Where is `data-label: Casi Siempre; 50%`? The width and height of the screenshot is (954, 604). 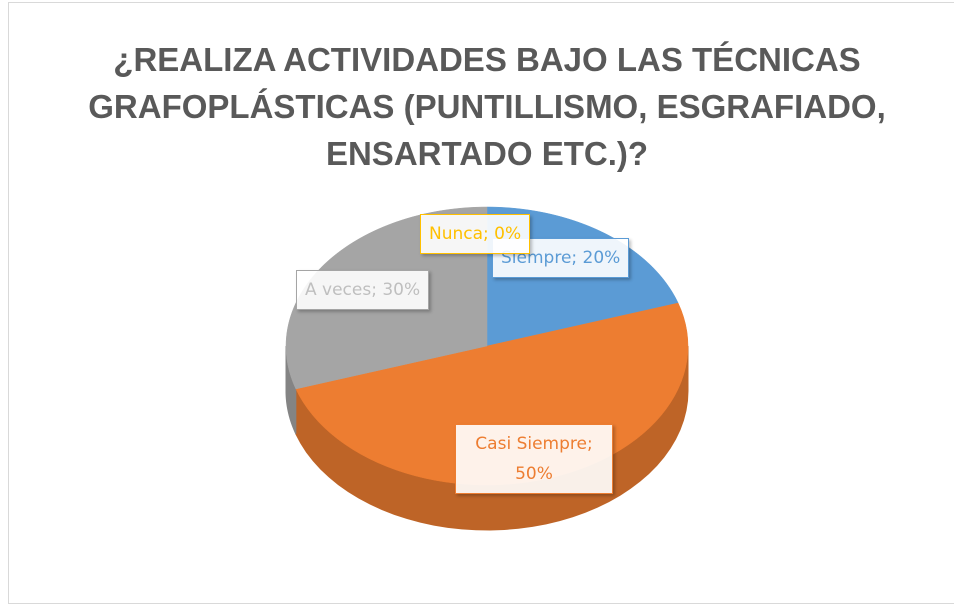 data-label: Casi Siempre; 50% is located at coordinates (534, 459).